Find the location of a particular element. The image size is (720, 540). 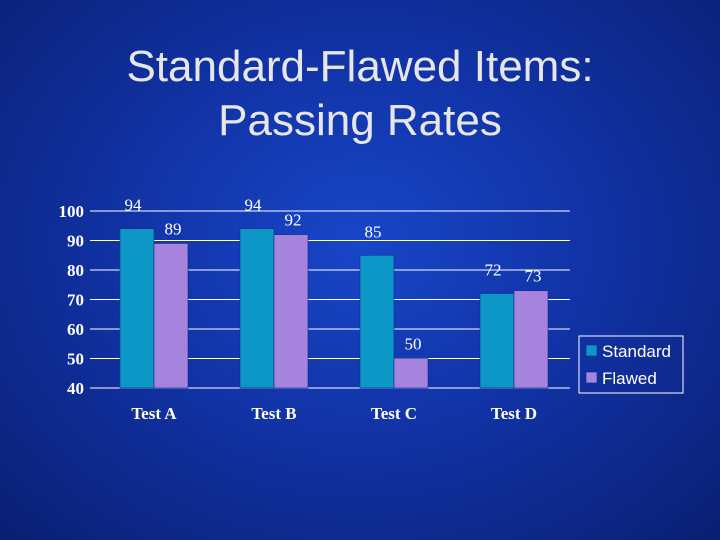

bar-flawed-test-c is located at coordinates (411, 373).